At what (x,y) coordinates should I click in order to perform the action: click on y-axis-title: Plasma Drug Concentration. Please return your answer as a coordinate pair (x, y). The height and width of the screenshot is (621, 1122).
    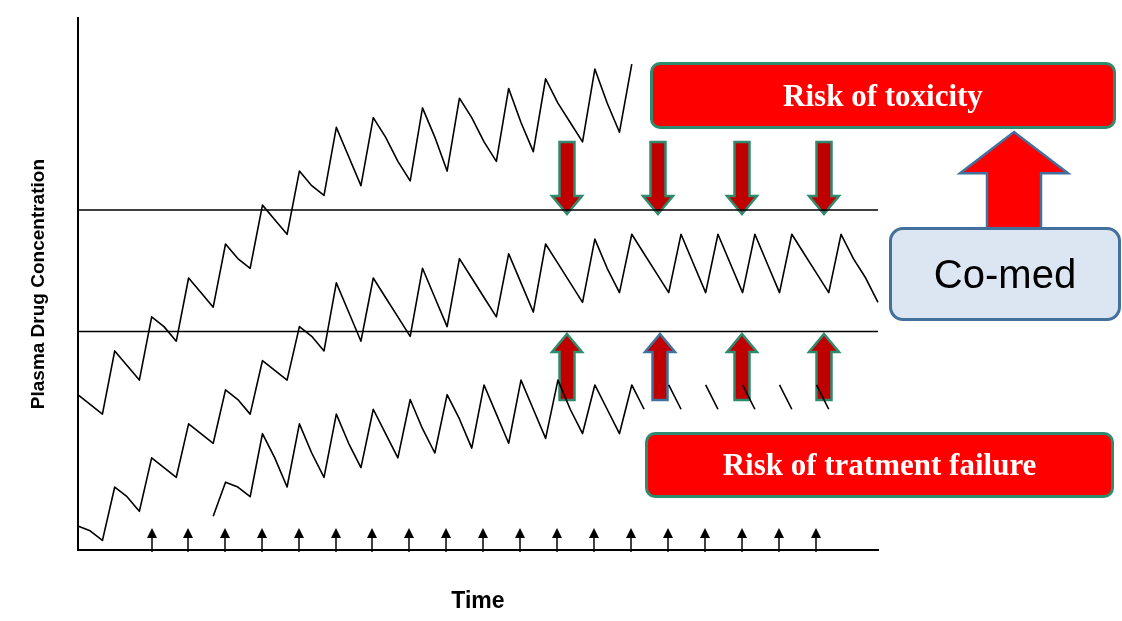
    Looking at the image, I should click on (37, 284).